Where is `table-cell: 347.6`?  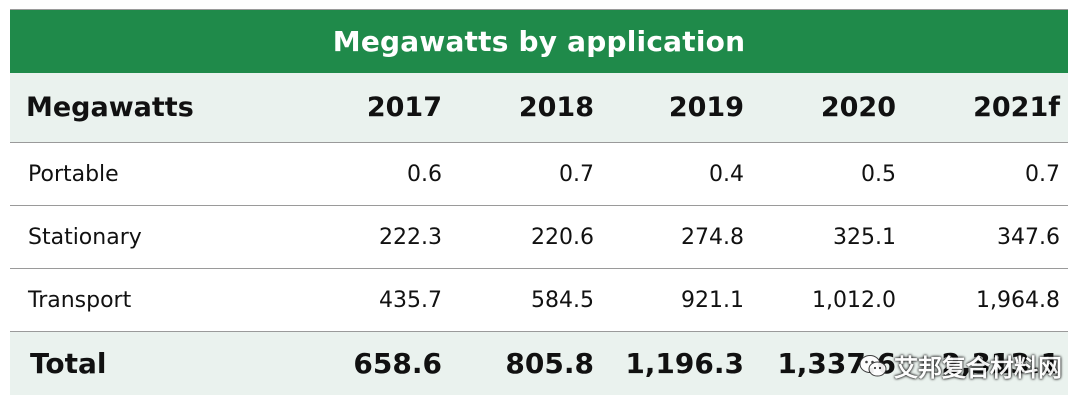
table-cell: 347.6 is located at coordinates (1028, 237).